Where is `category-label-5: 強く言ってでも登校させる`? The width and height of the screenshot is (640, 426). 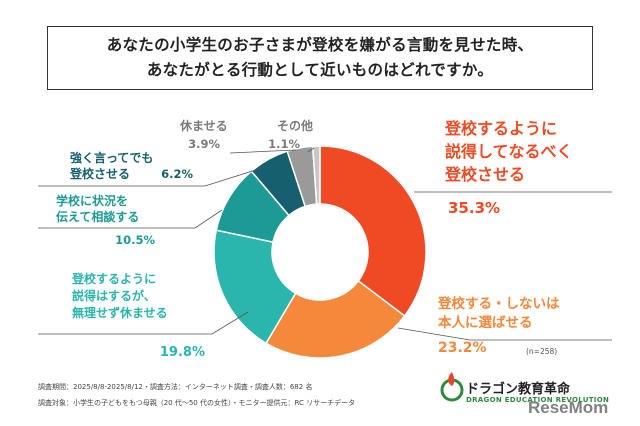
category-label-5: 強く言ってでも登校させる is located at coordinates (111, 165).